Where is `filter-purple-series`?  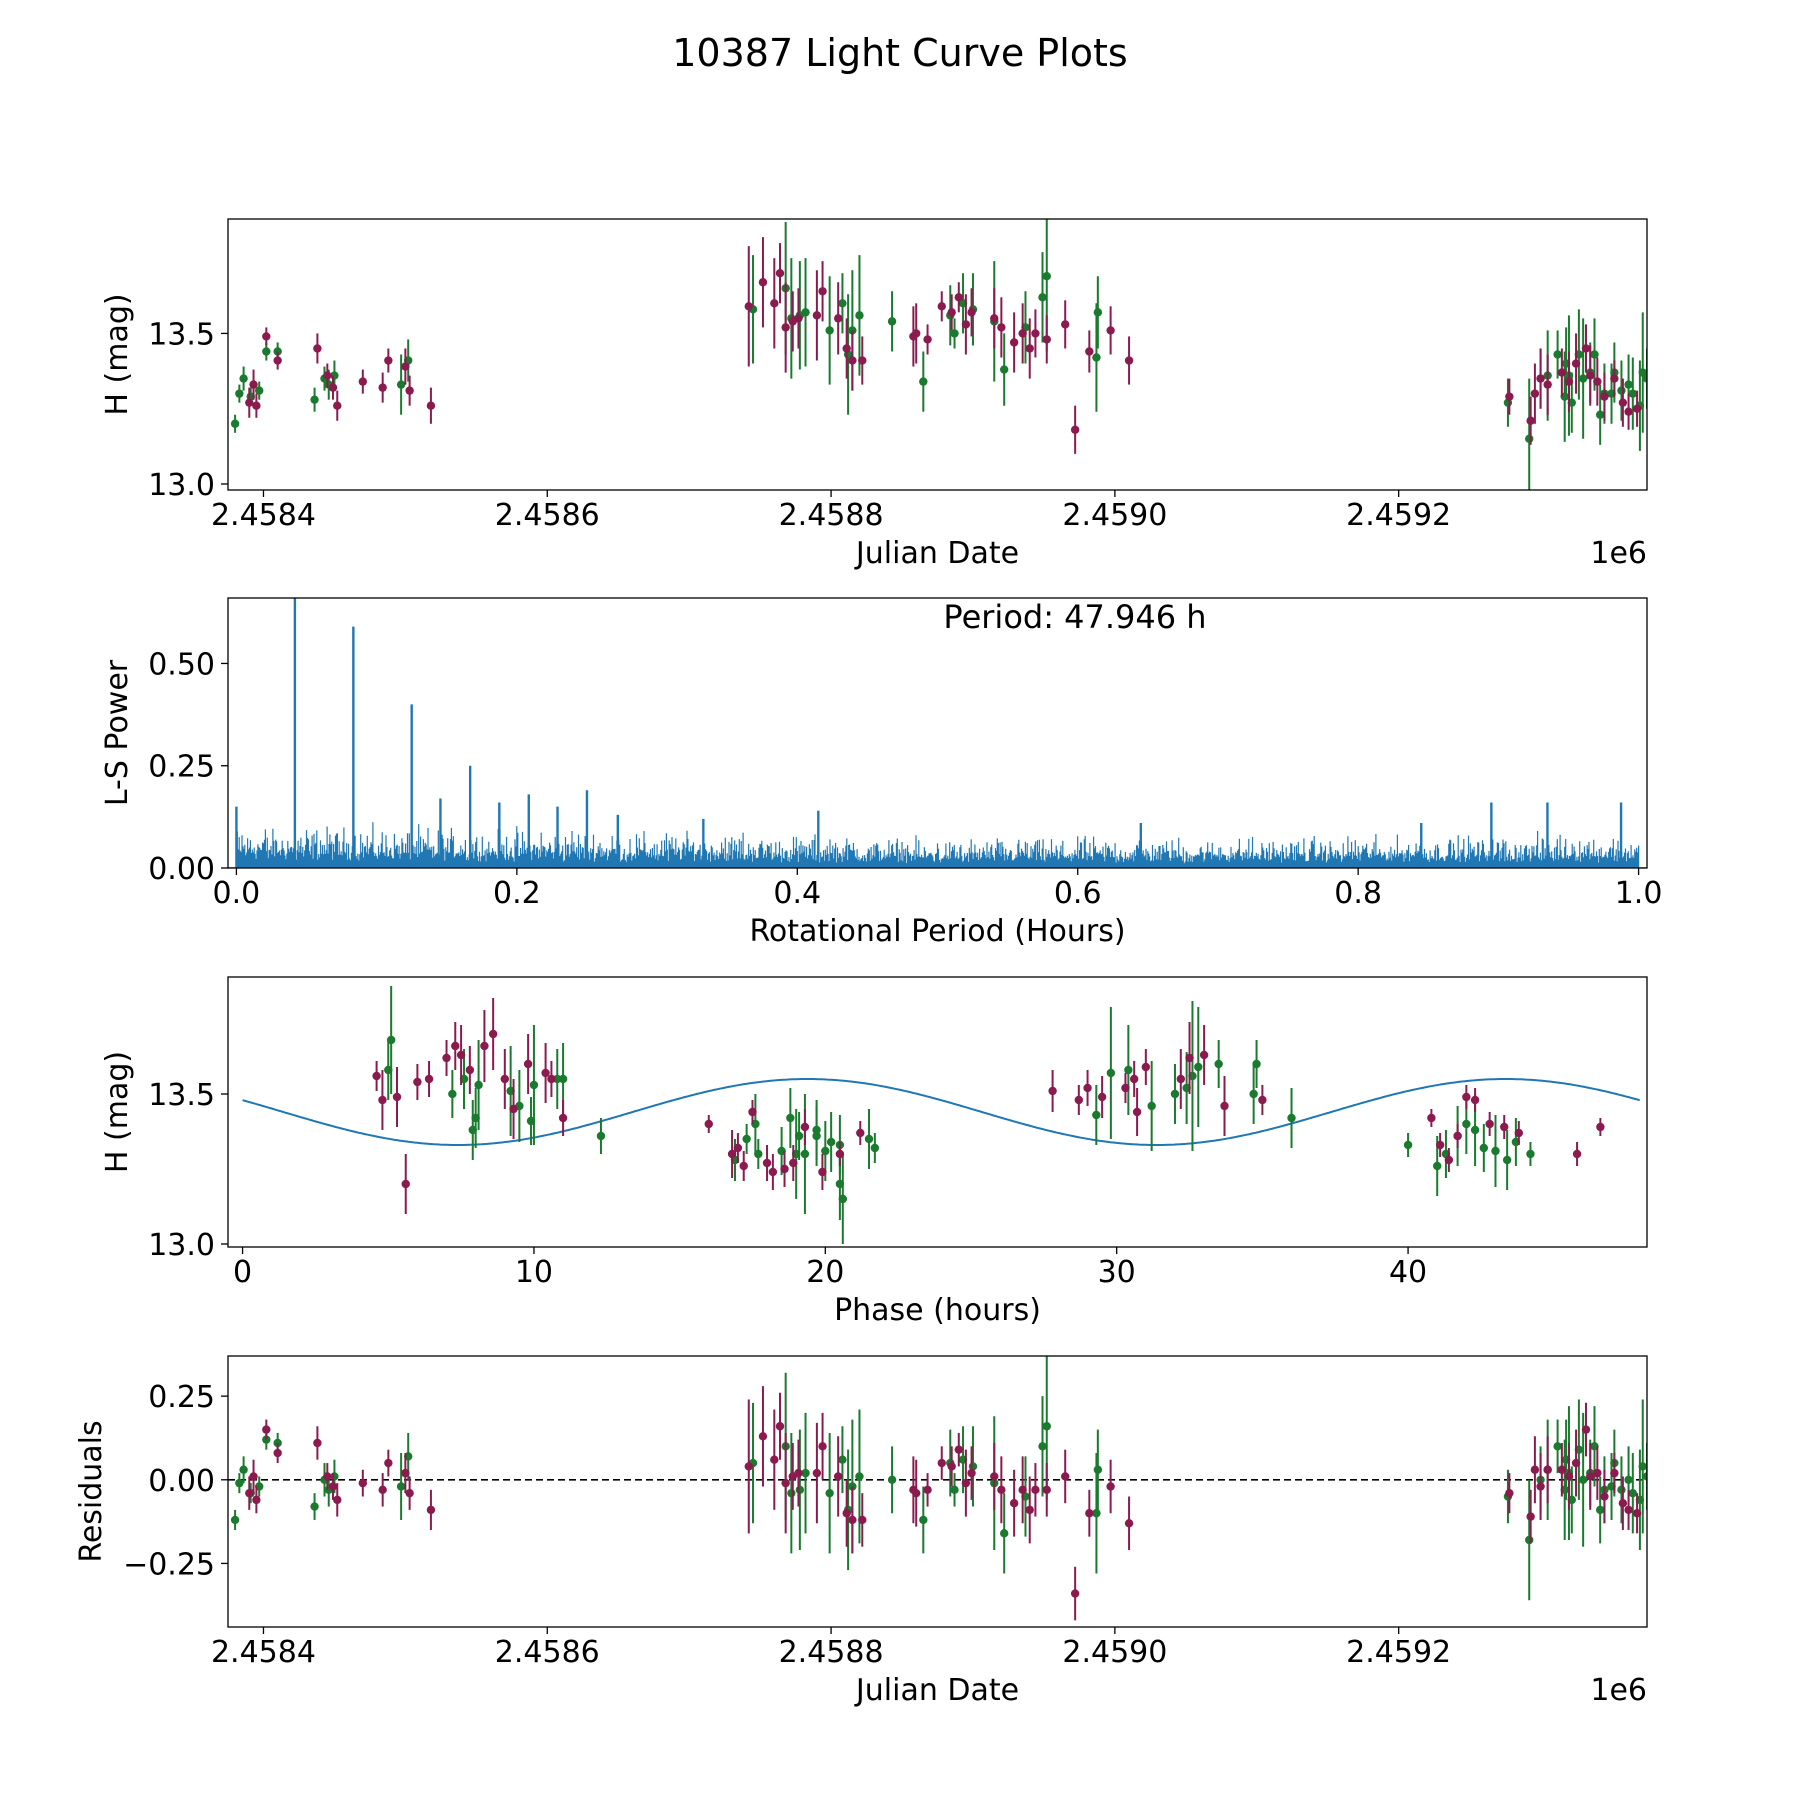
filter-purple-series is located at coordinates (943, 345).